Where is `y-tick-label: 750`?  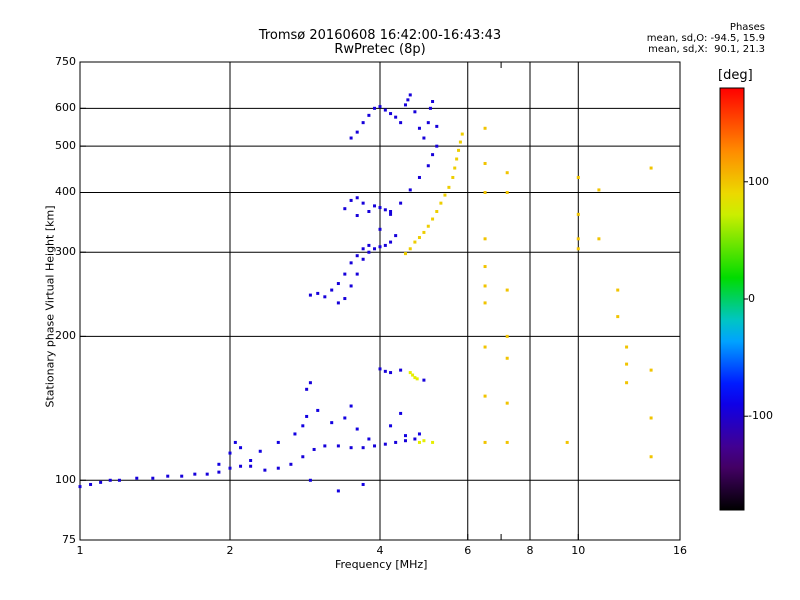 y-tick-label: 750 is located at coordinates (65, 61).